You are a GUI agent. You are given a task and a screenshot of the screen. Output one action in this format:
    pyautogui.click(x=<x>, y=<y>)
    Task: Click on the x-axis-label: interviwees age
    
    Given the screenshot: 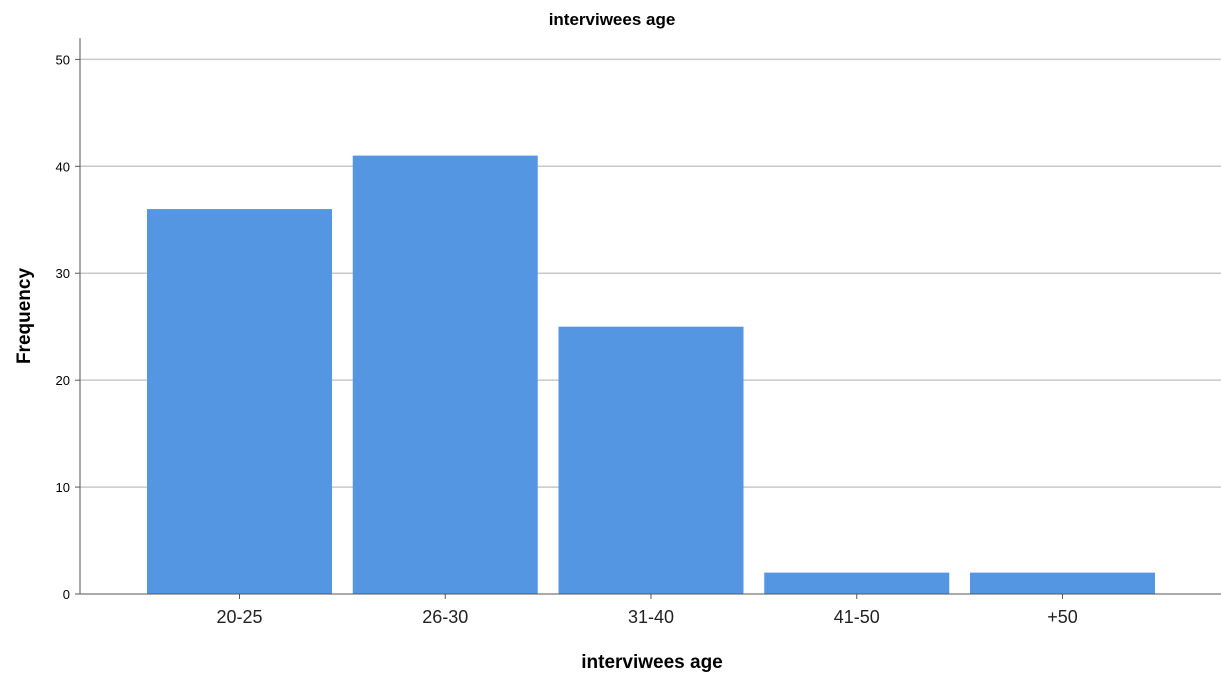 What is the action you would take?
    pyautogui.click(x=652, y=662)
    